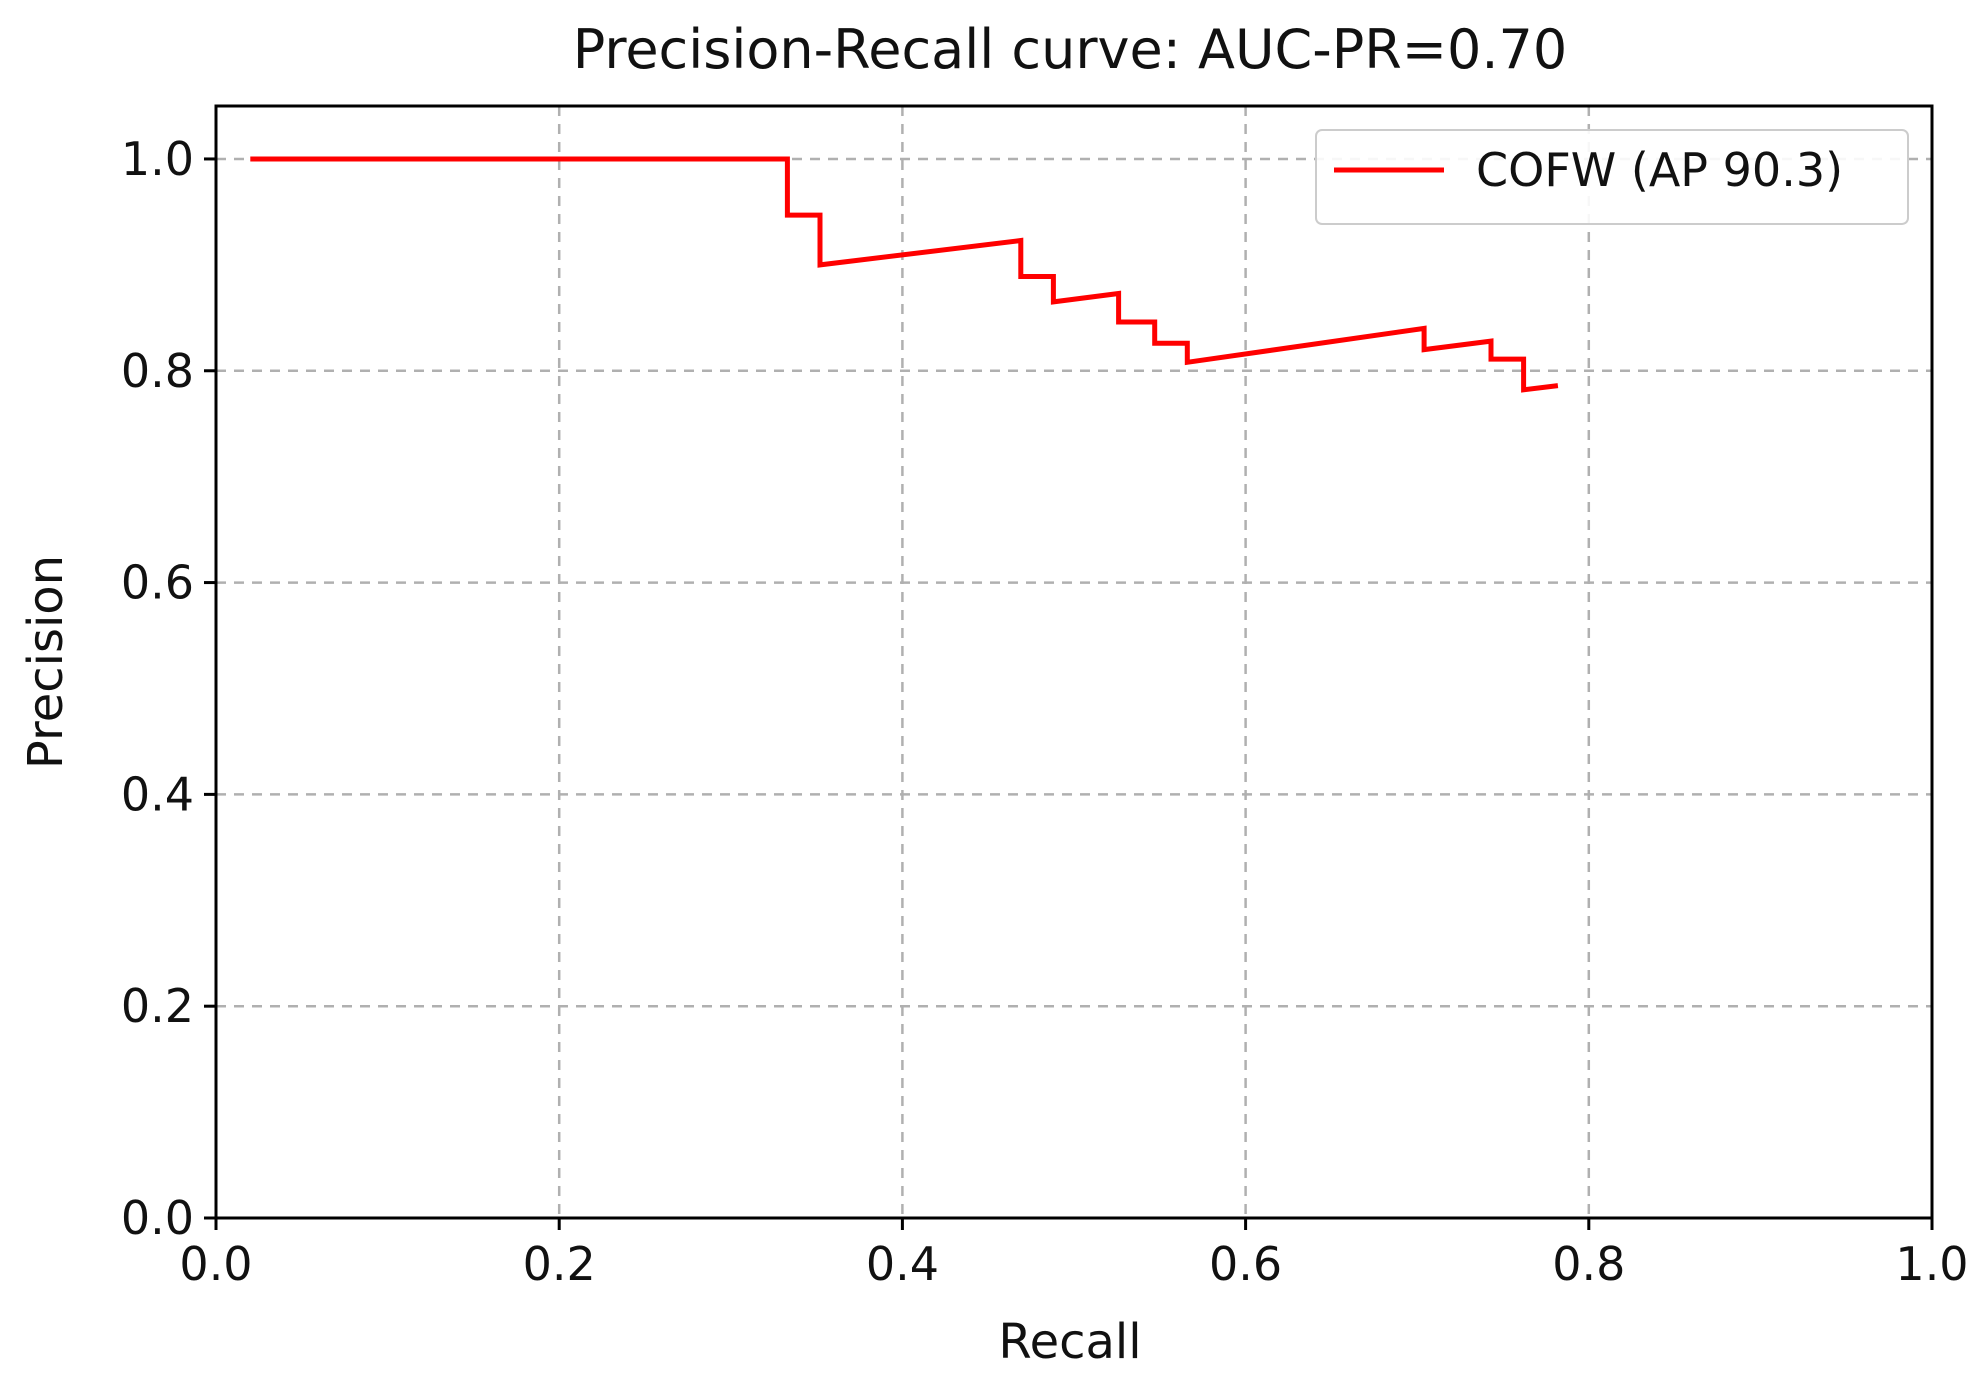  Describe the element at coordinates (157, 583) in the screenshot. I see `y-tick-label: 0.6` at that location.